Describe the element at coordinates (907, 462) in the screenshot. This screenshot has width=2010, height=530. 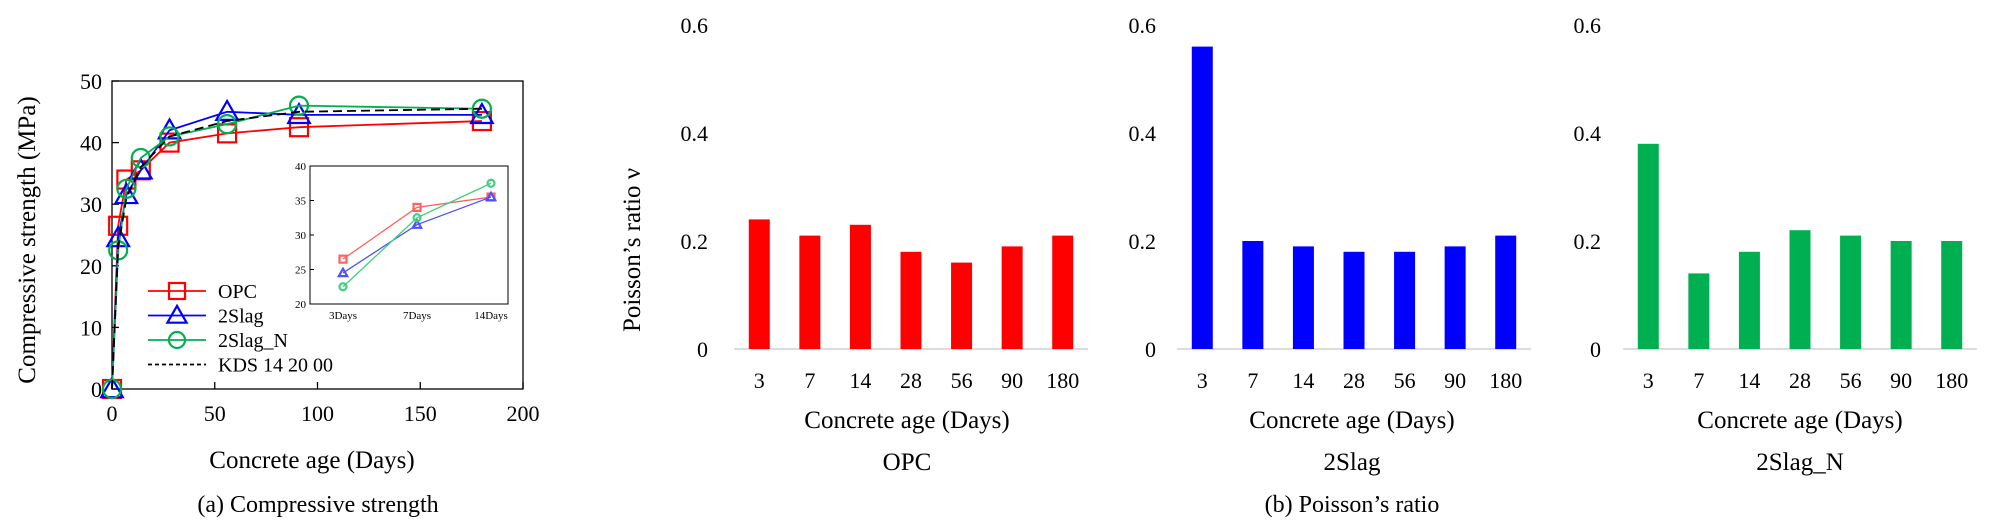
I see `chart-title-opc: OPC` at that location.